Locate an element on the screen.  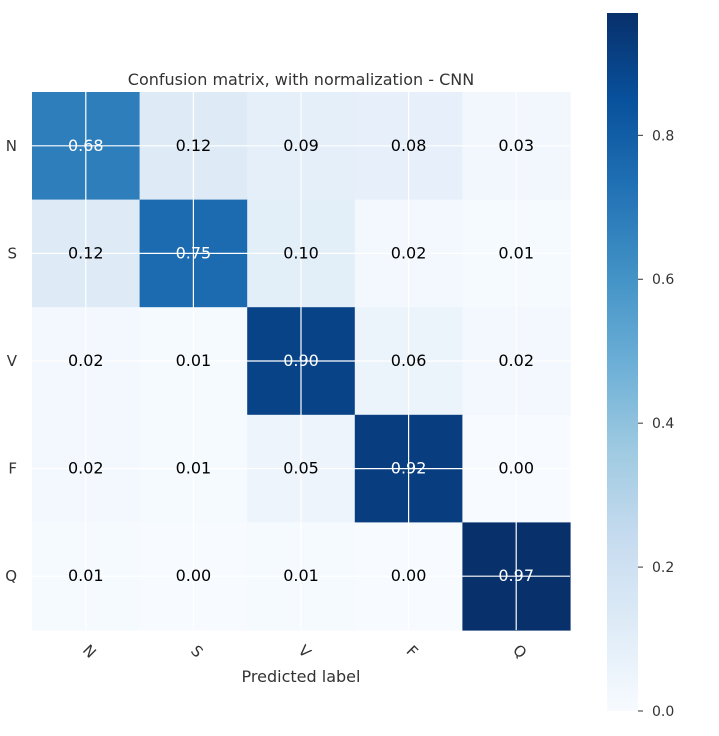
cell-value-label: 0.10 is located at coordinates (301, 252).